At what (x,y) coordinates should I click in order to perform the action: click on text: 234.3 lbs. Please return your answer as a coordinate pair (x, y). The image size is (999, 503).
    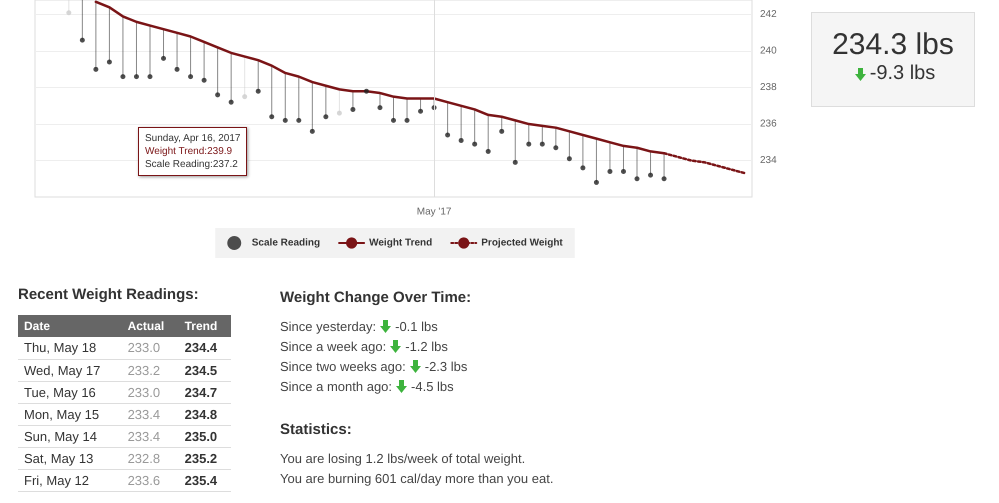
    Looking at the image, I should click on (893, 44).